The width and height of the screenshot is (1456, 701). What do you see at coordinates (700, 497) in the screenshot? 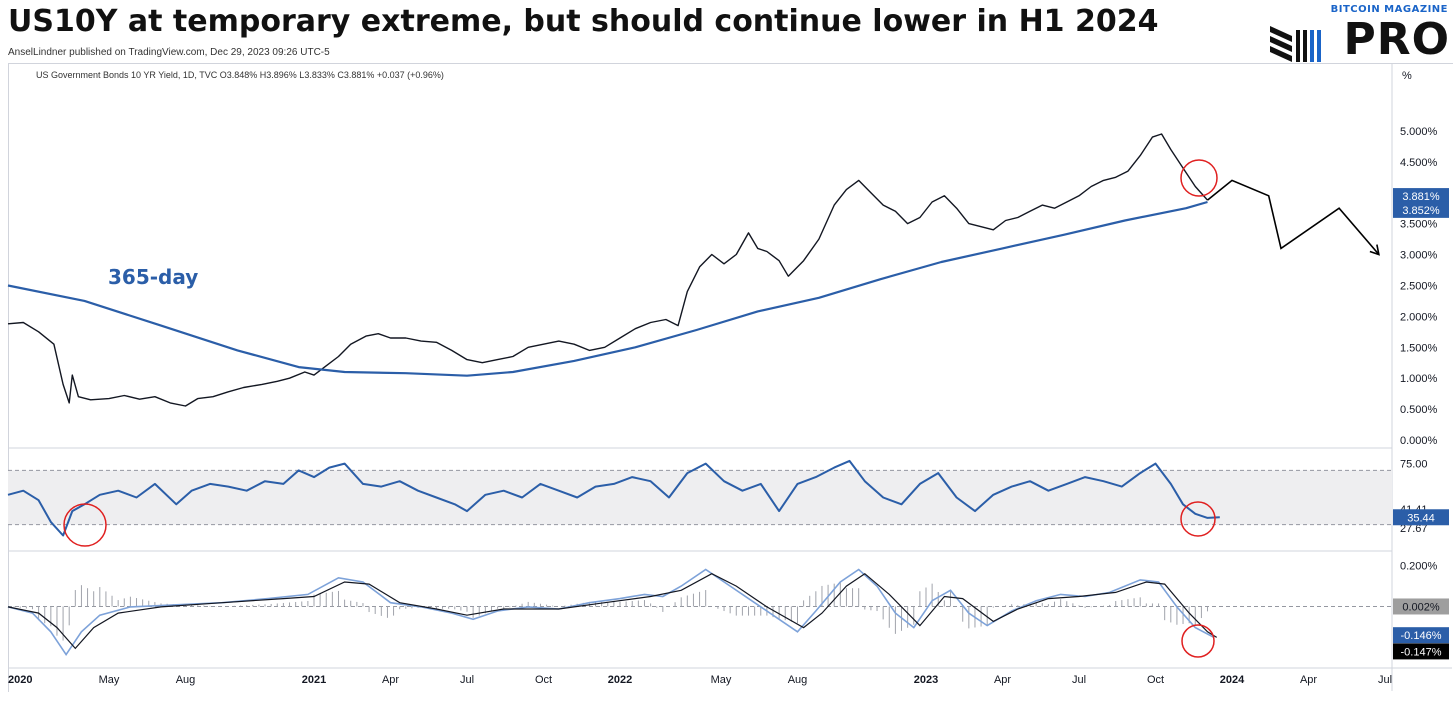
I see `rsi-band` at bounding box center [700, 497].